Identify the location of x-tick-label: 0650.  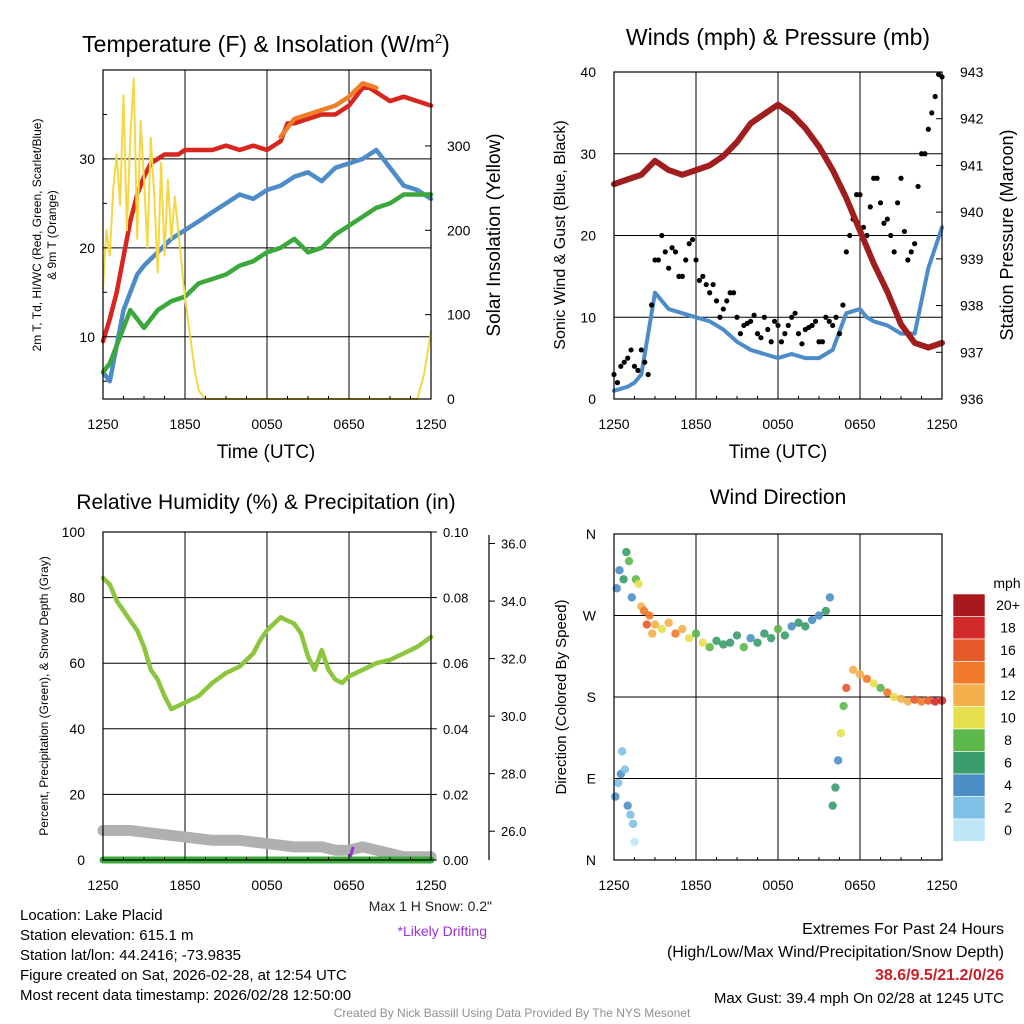
(859, 424).